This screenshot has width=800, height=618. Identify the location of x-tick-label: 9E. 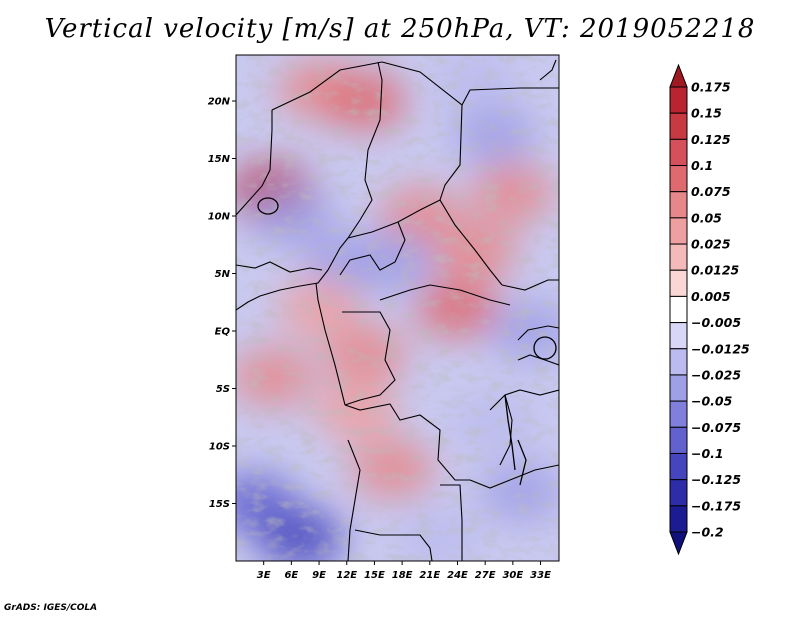
(319, 575).